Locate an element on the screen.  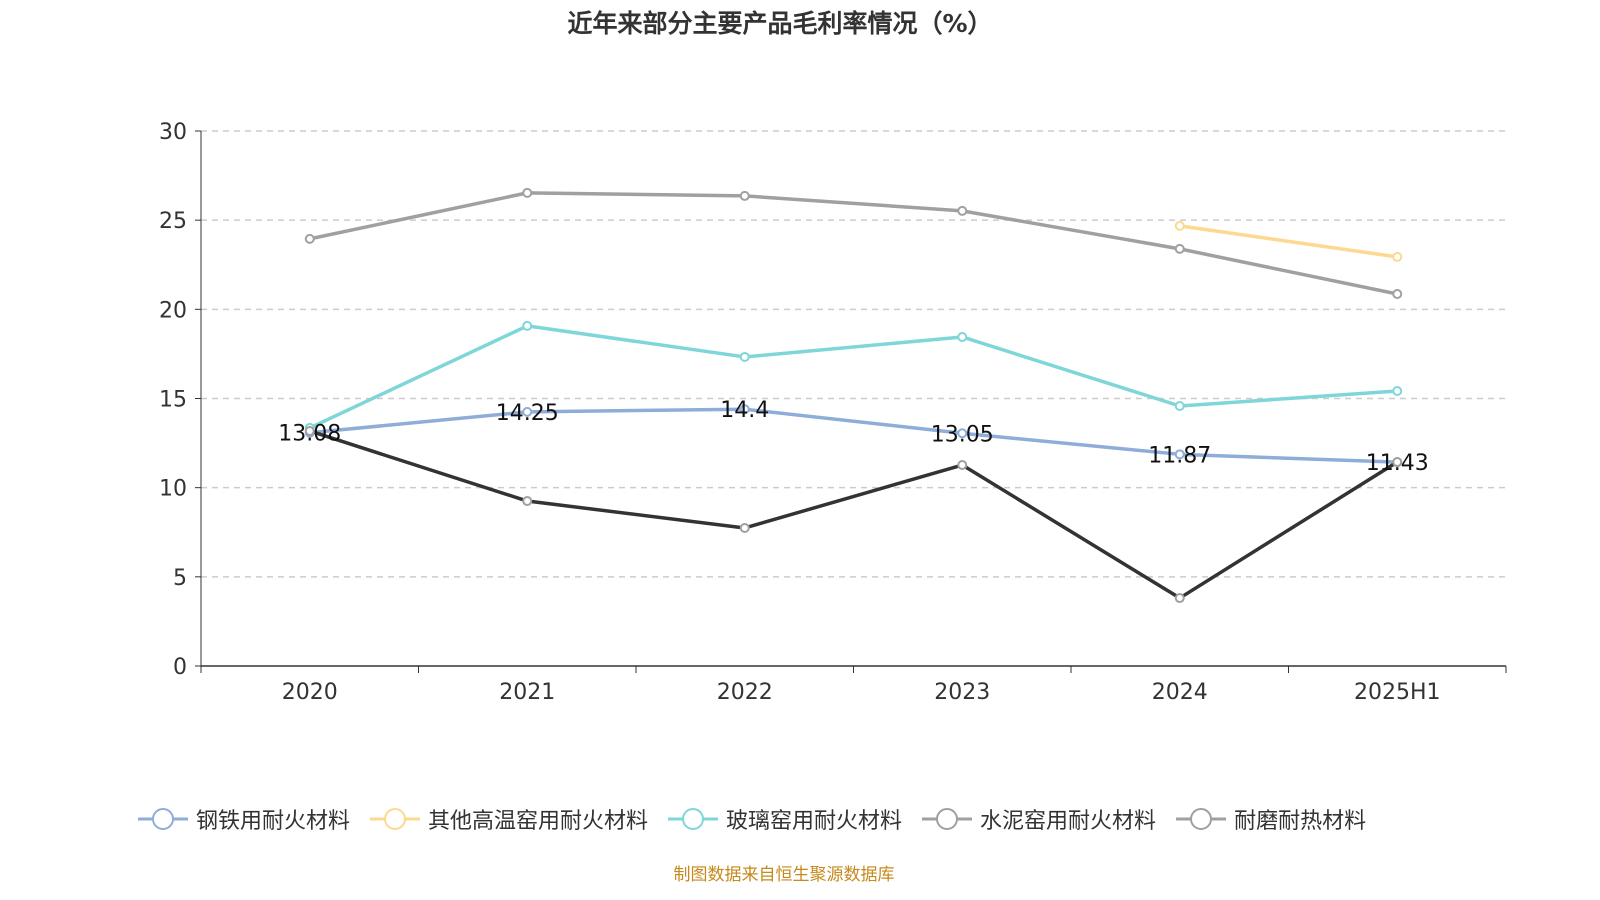
legend-item: 其他高温窑用耐火材料 is located at coordinates (509, 819).